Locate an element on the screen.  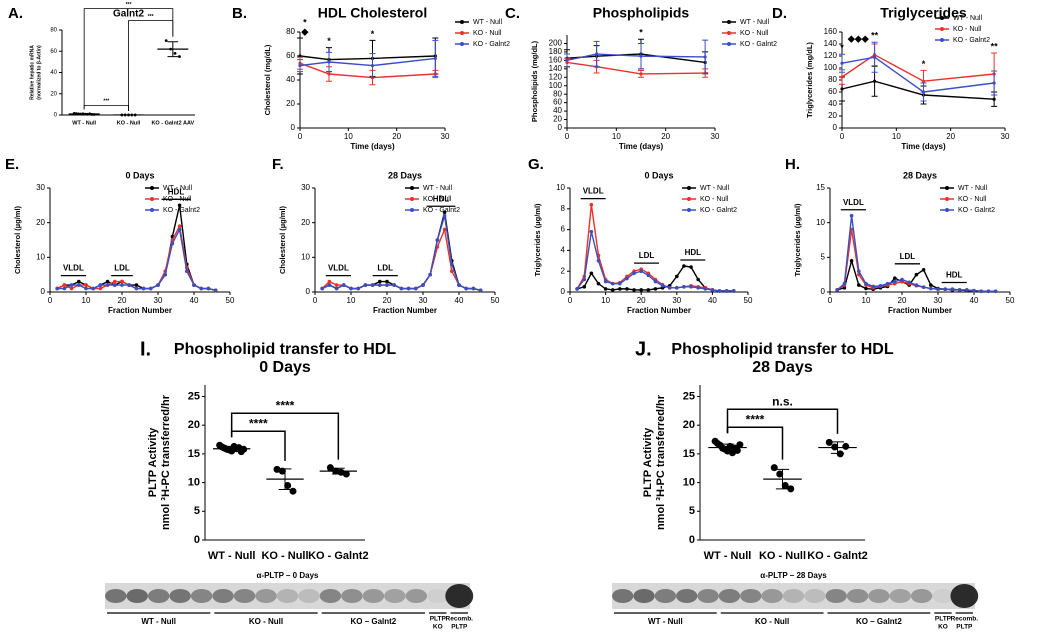
y-tick-label: 40 is located at coordinates (832, 103).